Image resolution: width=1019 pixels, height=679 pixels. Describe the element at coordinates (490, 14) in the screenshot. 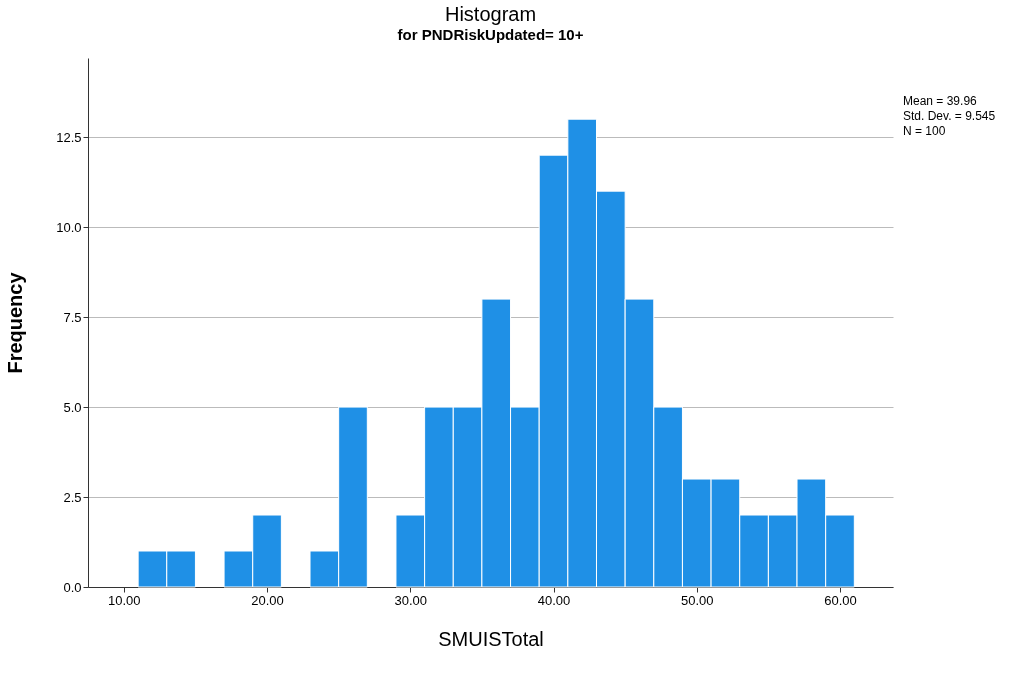

I see `chart-title: Histogram` at that location.